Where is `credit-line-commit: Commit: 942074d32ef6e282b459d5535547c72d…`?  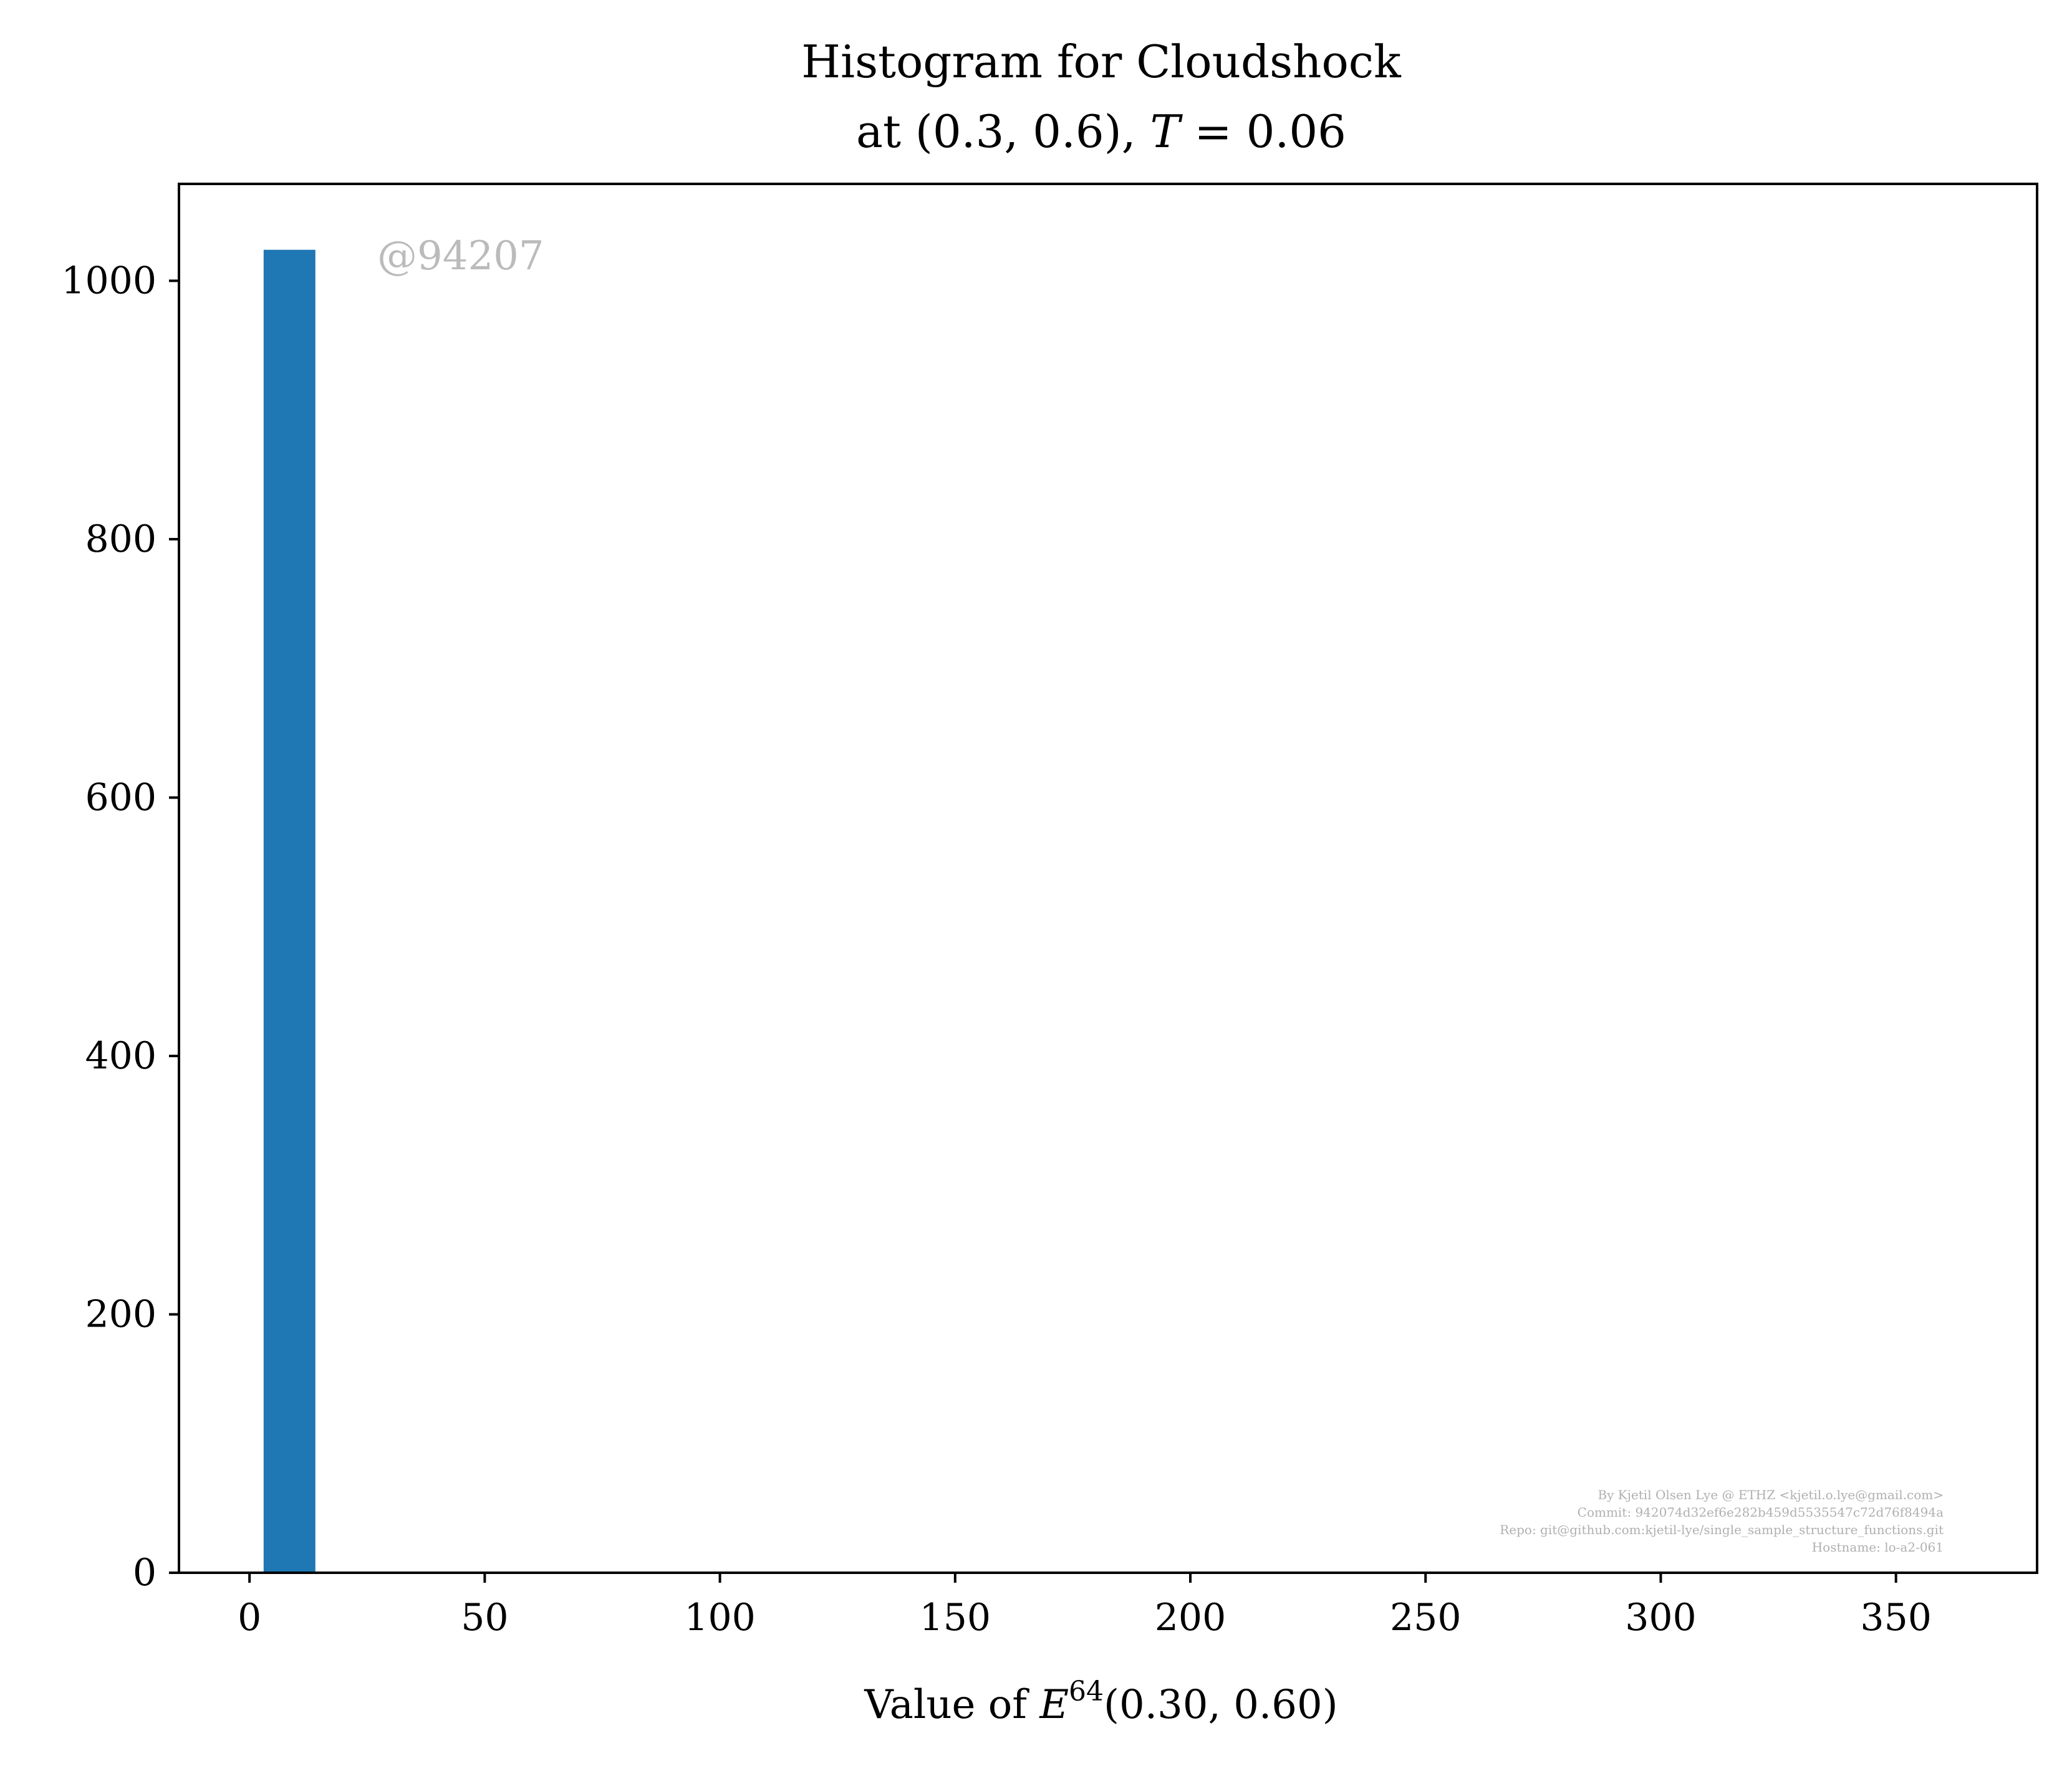 credit-line-commit: Commit: 942074d32ef6e282b459d5535547c72d… is located at coordinates (1761, 1512).